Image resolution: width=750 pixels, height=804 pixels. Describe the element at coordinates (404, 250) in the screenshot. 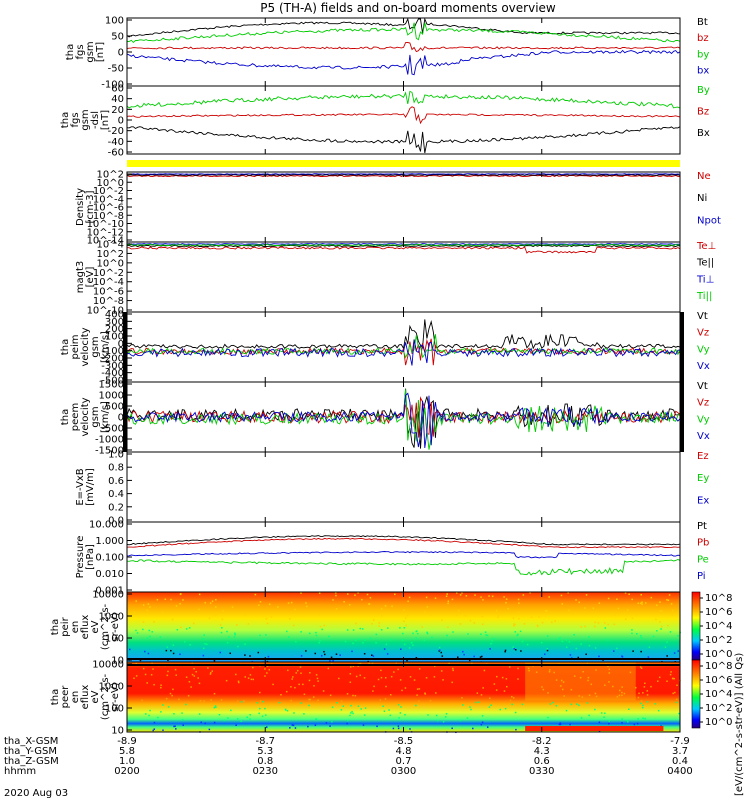

I see `series-line-Te` at that location.